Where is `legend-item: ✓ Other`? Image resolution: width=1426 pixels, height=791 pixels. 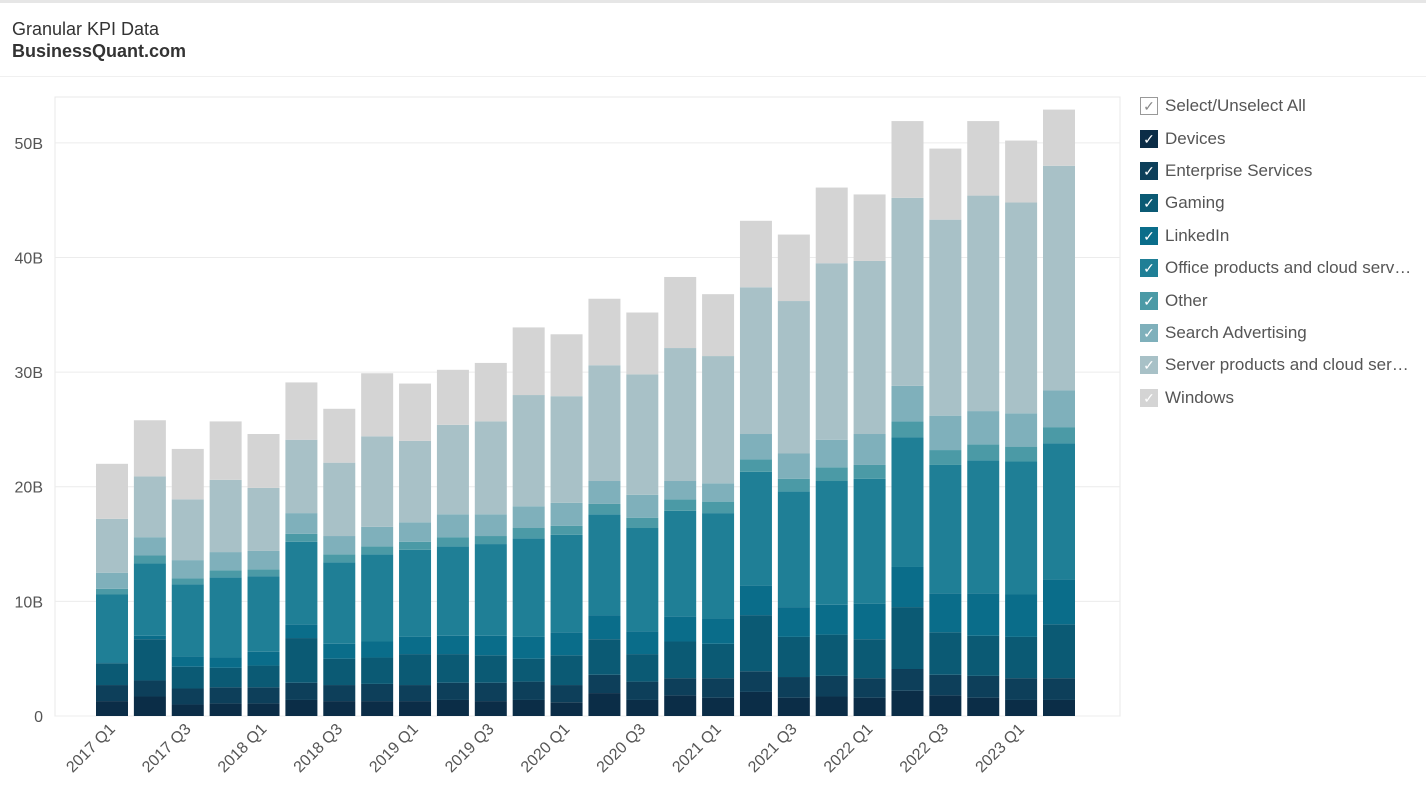
legend-item: ✓ Other is located at coordinates (1283, 300).